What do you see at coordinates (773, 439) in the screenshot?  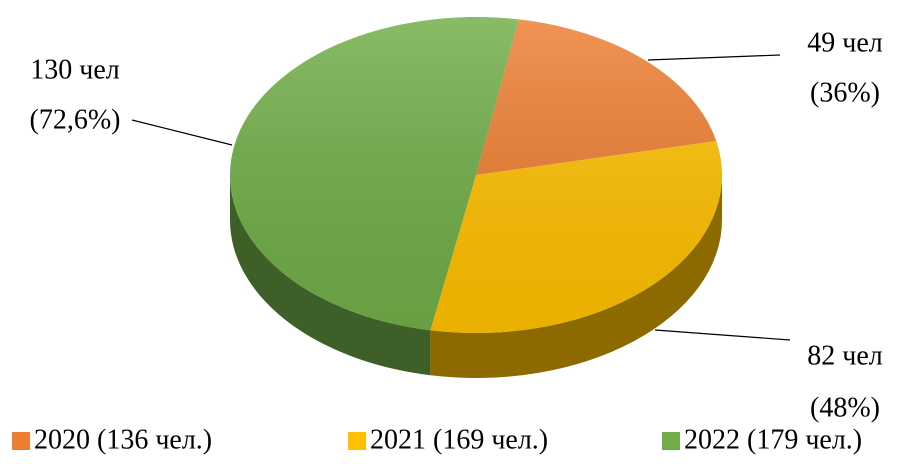 I see `legend-label: 2022 (179 чел.)` at bounding box center [773, 439].